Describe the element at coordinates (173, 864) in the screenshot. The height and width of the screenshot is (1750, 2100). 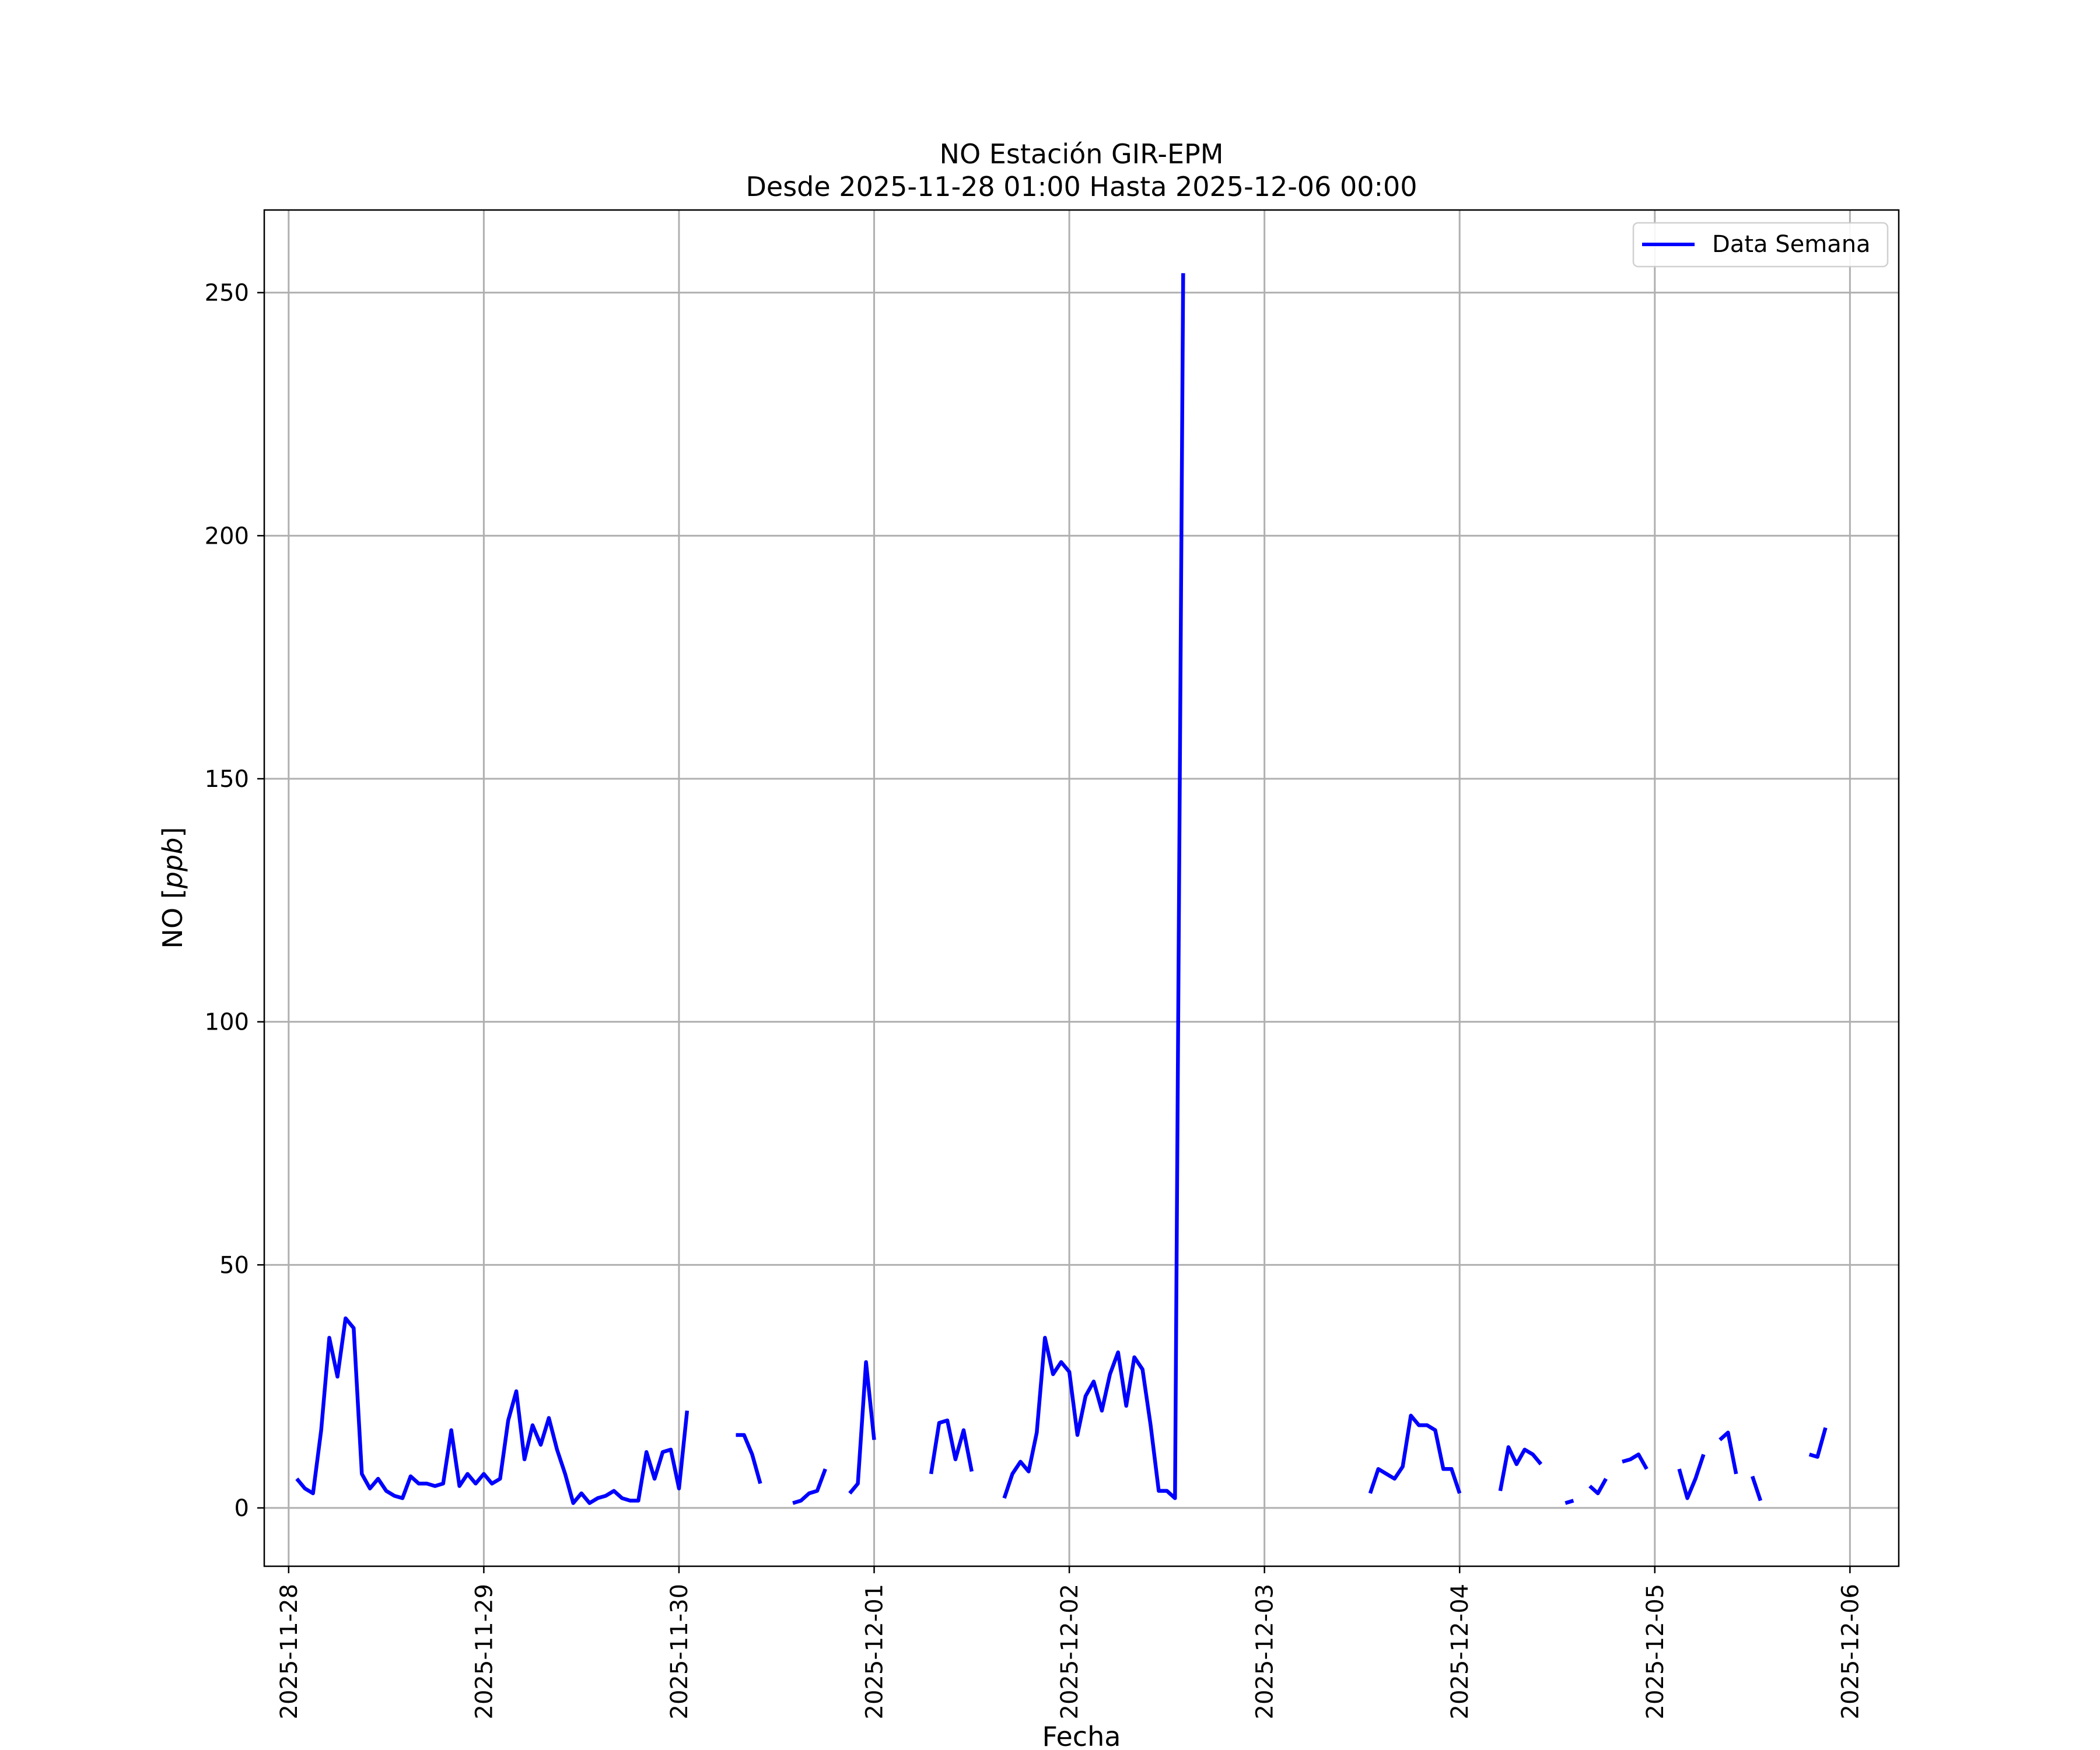
I see `y-axis-label-unit: ppb` at that location.